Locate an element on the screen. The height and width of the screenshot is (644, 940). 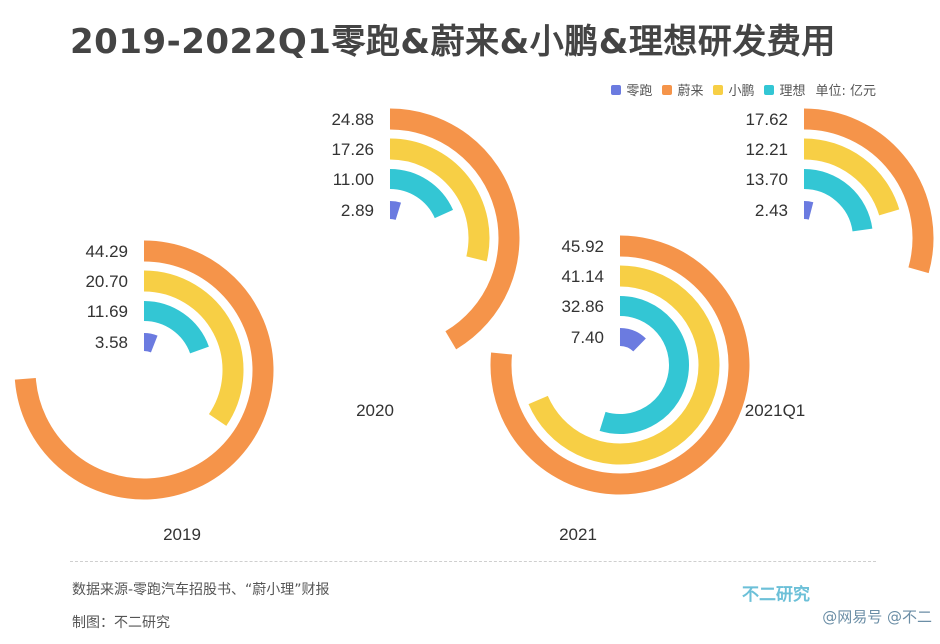
divider is located at coordinates (473, 561).